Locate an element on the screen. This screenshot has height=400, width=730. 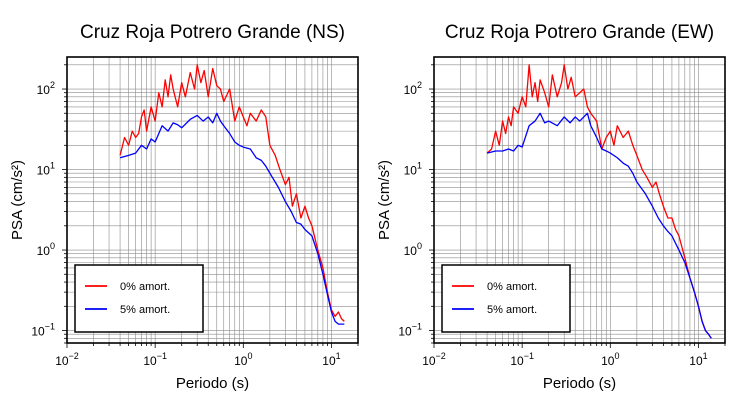
chart-title: Cruz Roja Potrero Grande (EW) is located at coordinates (579, 32).